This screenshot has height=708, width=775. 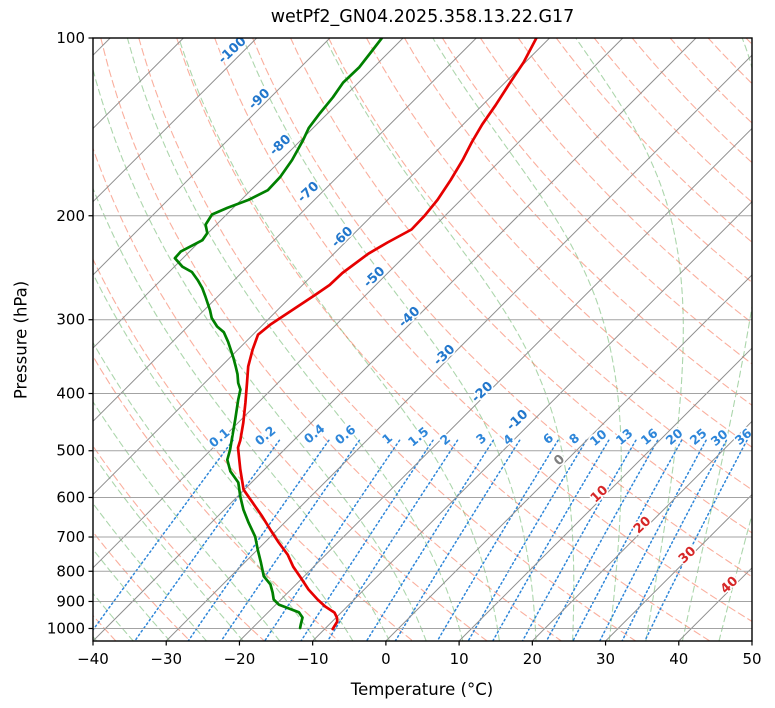 I want to click on y-tick-label: 600, so click(x=70, y=497).